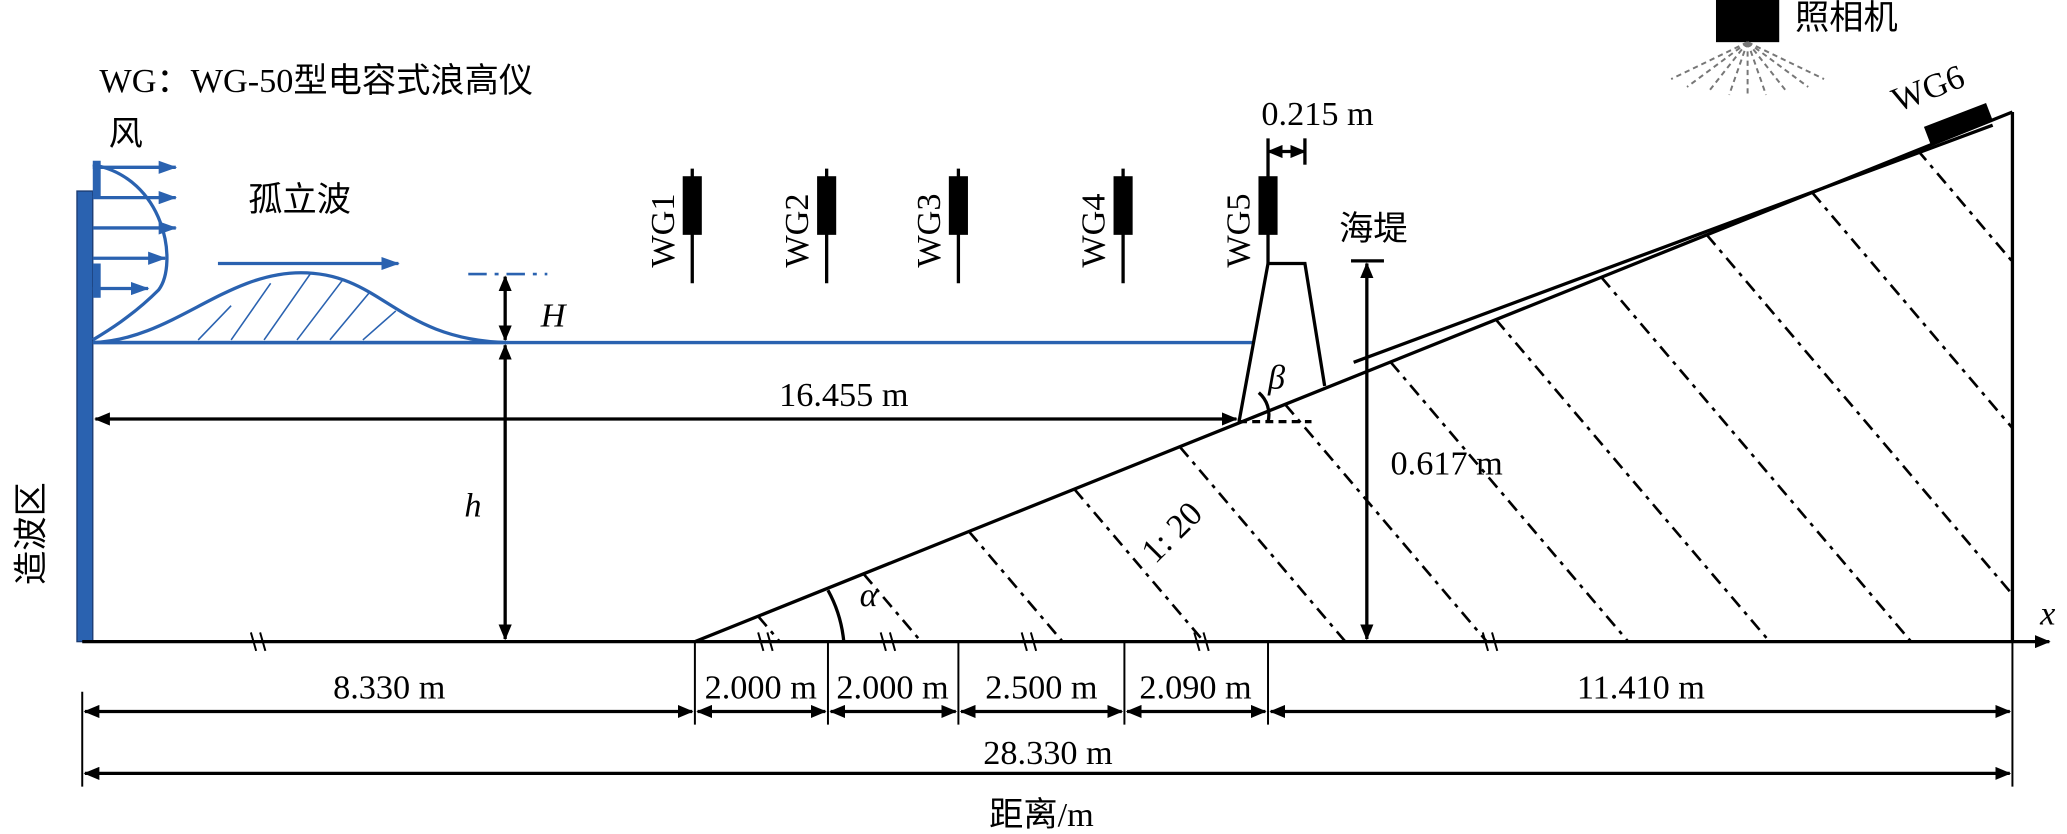 Image resolution: width=2067 pixels, height=834 pixels. I want to click on slope-label: 1: 20, so click(1172, 532).